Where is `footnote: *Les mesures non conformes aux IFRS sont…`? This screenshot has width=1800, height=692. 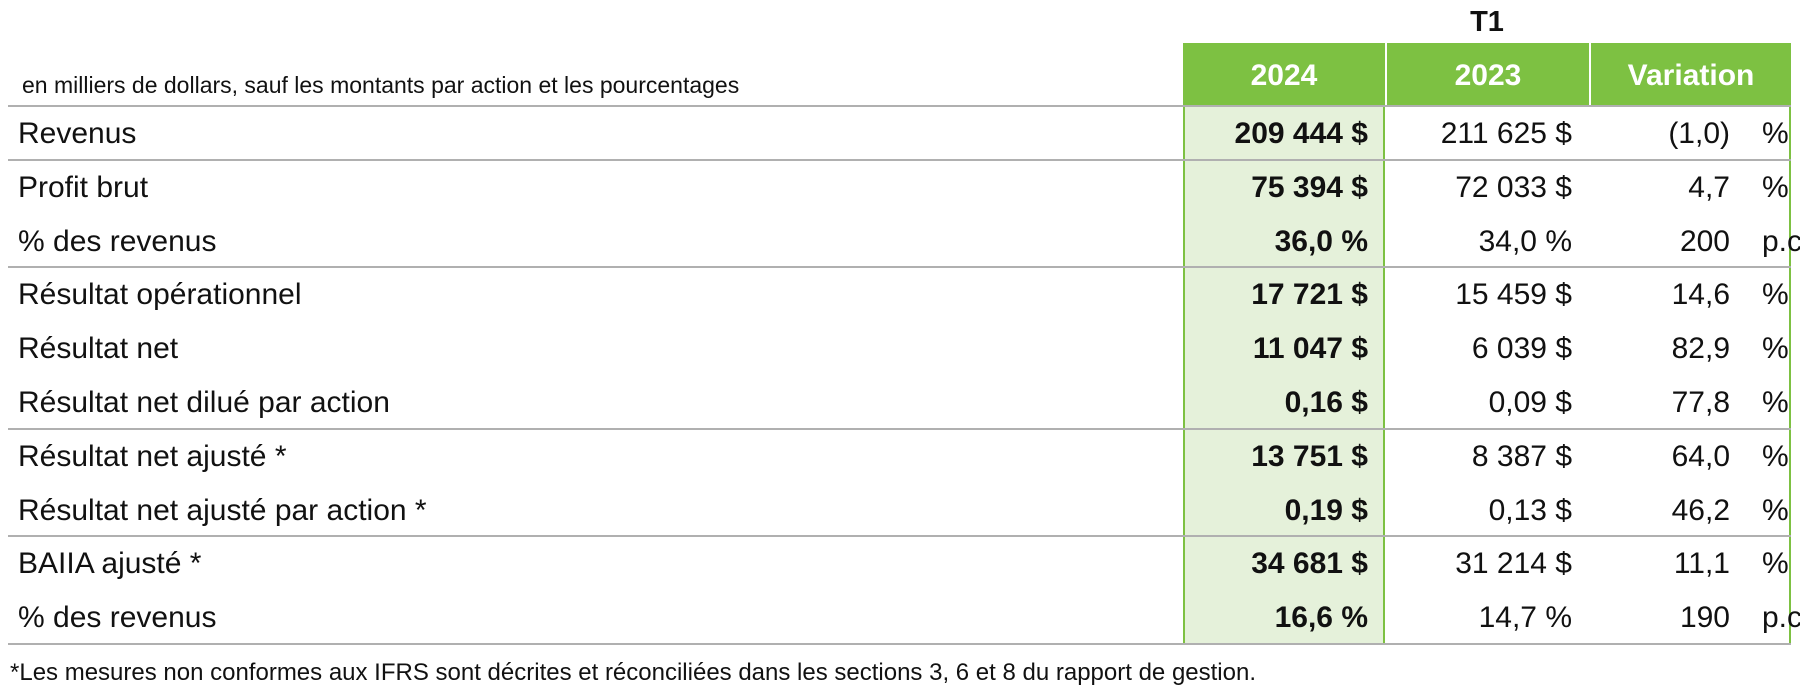 footnote: *Les mesures non conformes aux IFRS sont… is located at coordinates (633, 672).